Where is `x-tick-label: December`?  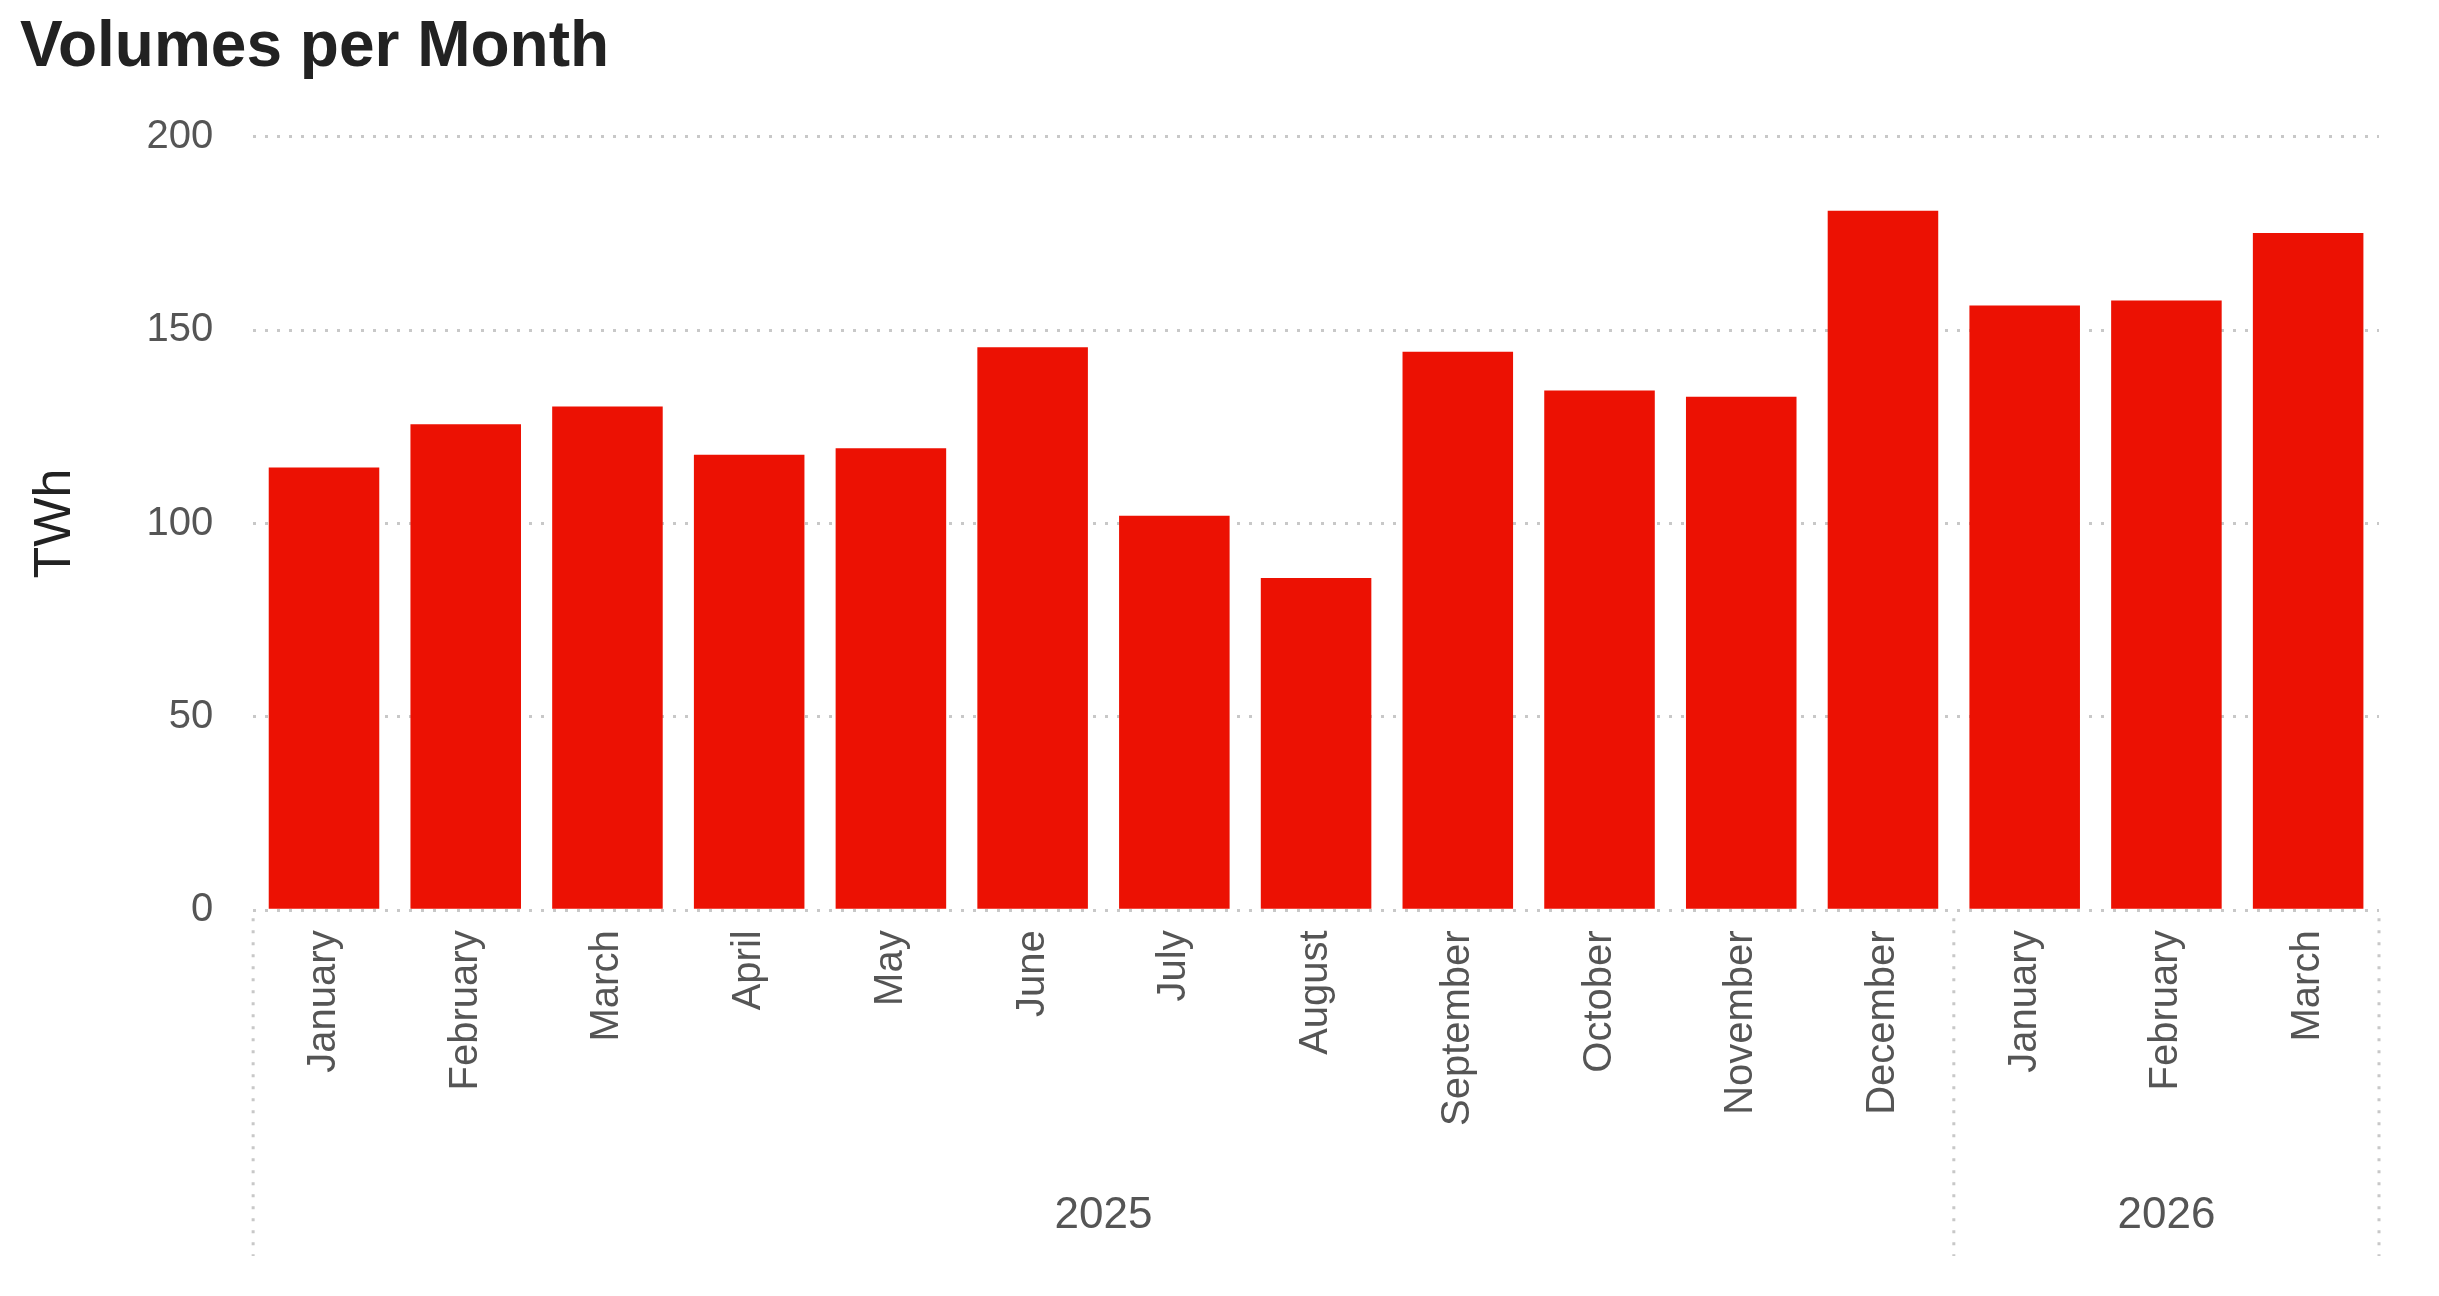
x-tick-label: December is located at coordinates (1880, 1022).